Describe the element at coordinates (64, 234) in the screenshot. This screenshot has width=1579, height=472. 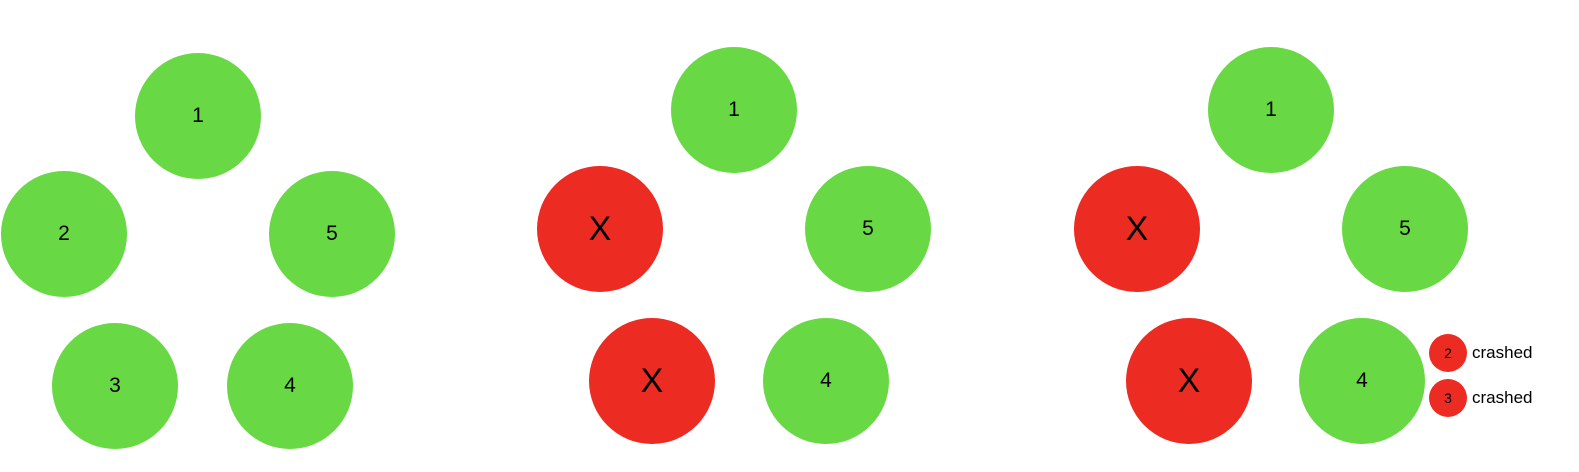
I see `node-2: 2` at that location.